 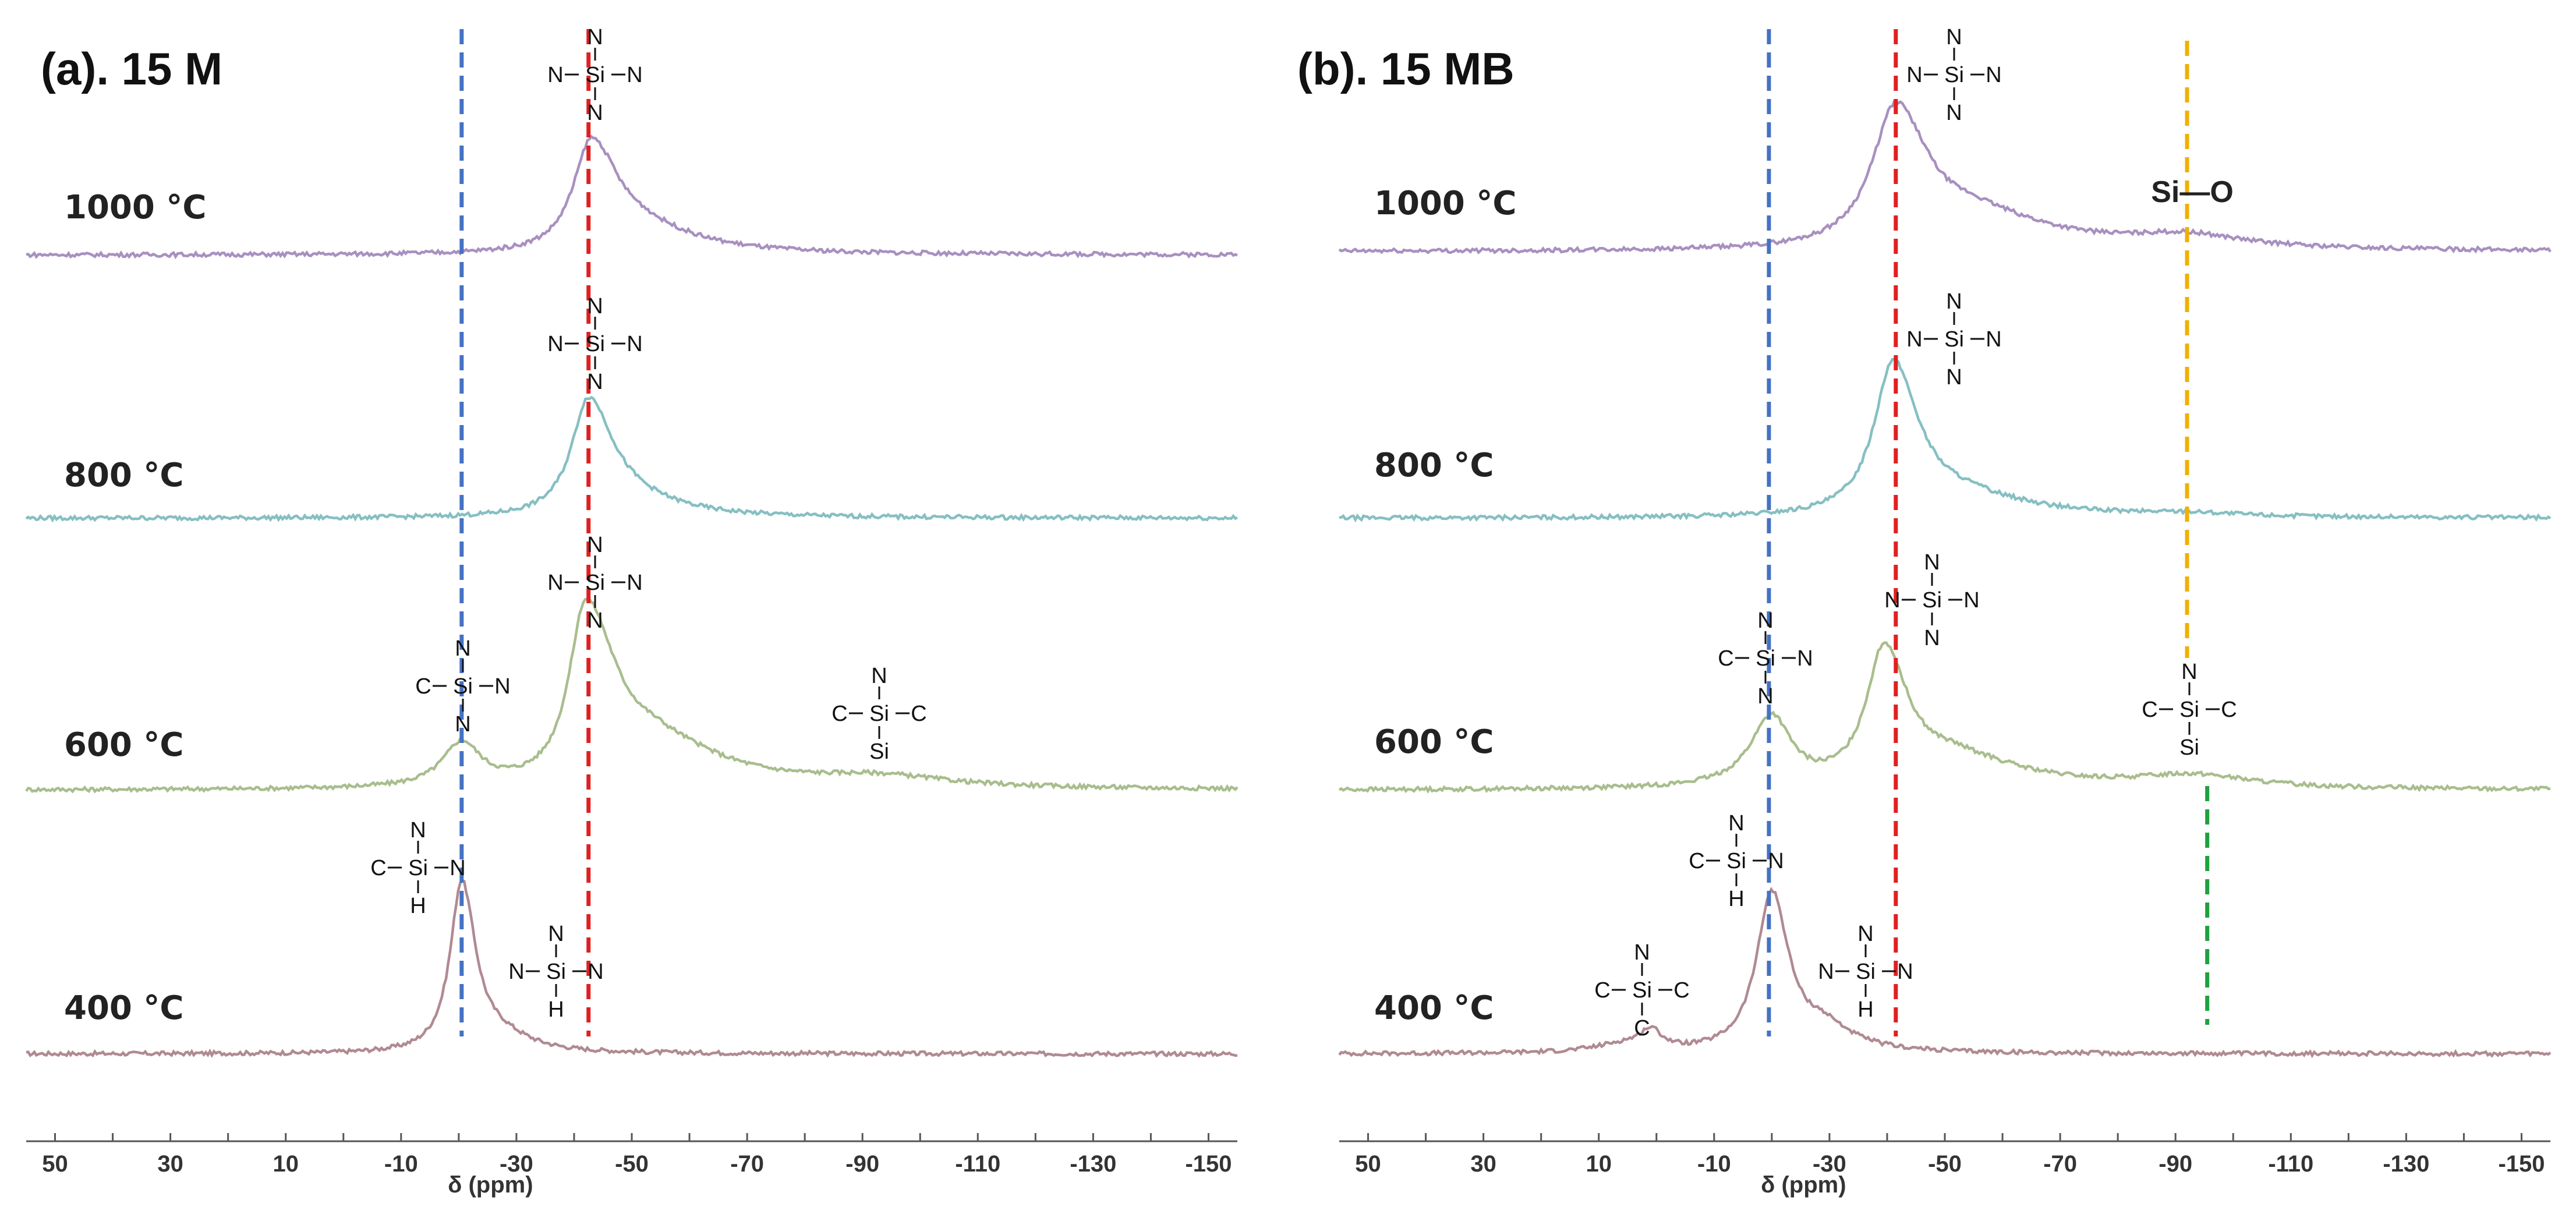 What do you see at coordinates (135, 208) in the screenshot?
I see `temperature-label: 1000 °C` at bounding box center [135, 208].